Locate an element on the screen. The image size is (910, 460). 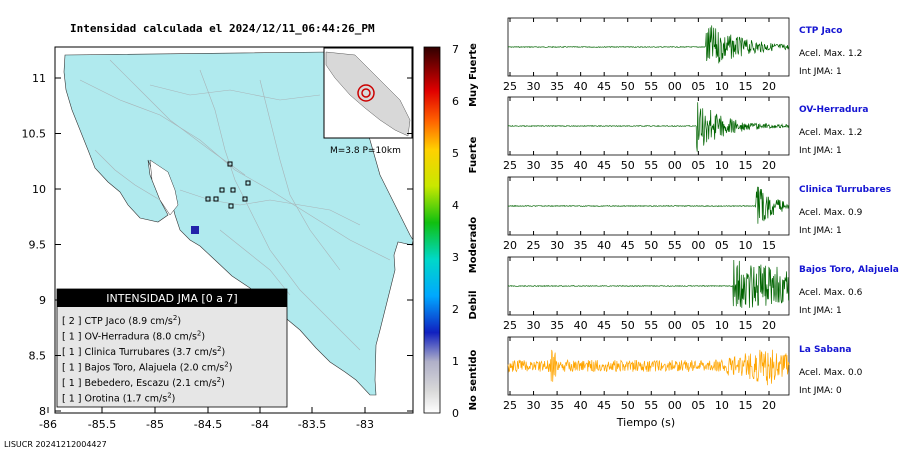
lat-label: 9.5 is located at coordinates (38, 245).